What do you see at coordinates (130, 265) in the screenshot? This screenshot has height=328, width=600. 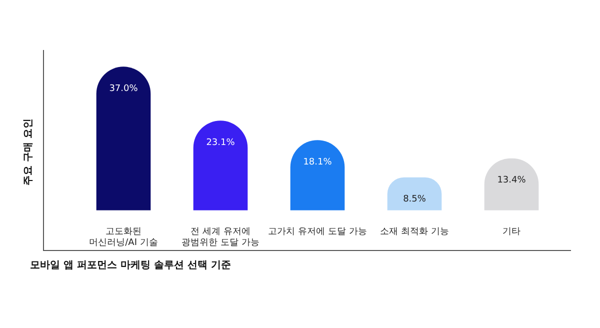 I see `x-axis-title: 모바일 앱 퍼포먼스 마케팅 솔루션 선택 기준` at bounding box center [130, 265].